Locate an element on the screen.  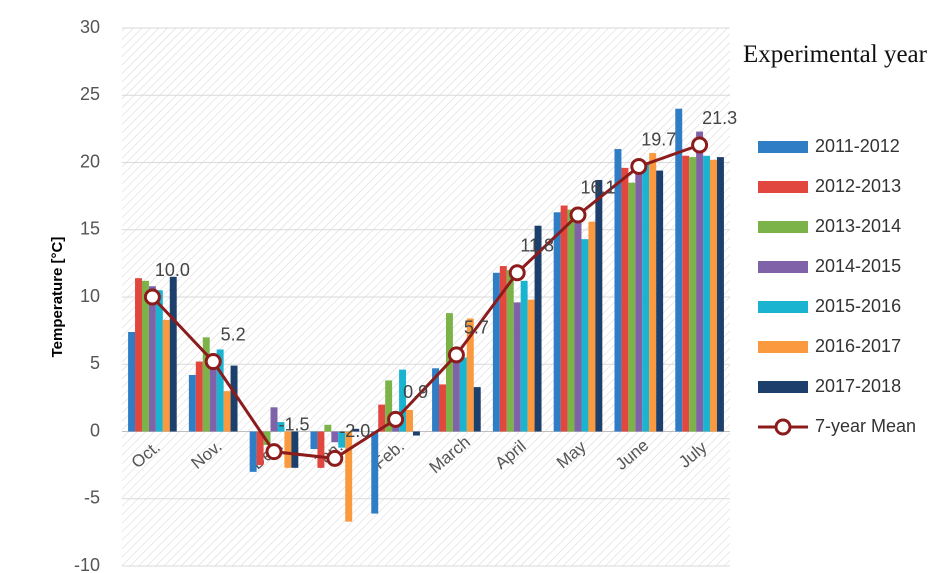
legend-label: 2015-2016 is located at coordinates (858, 306).